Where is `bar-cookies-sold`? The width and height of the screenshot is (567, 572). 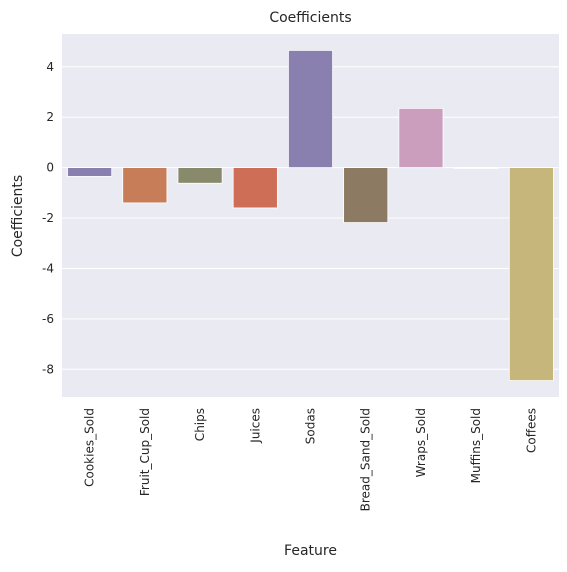
bar-cookies-sold is located at coordinates (90, 172).